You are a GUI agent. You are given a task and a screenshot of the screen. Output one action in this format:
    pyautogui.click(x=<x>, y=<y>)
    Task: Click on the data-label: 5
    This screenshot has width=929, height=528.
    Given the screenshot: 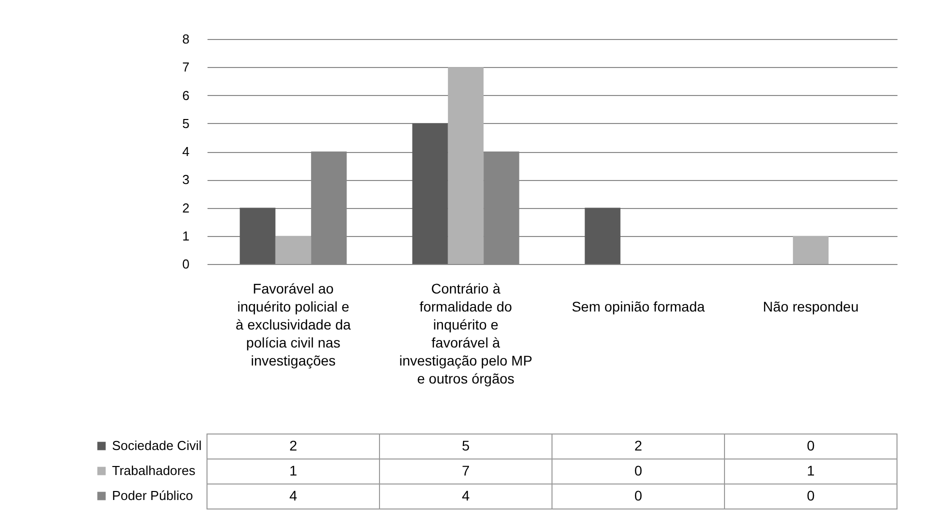 What is the action you would take?
    pyautogui.click(x=466, y=446)
    